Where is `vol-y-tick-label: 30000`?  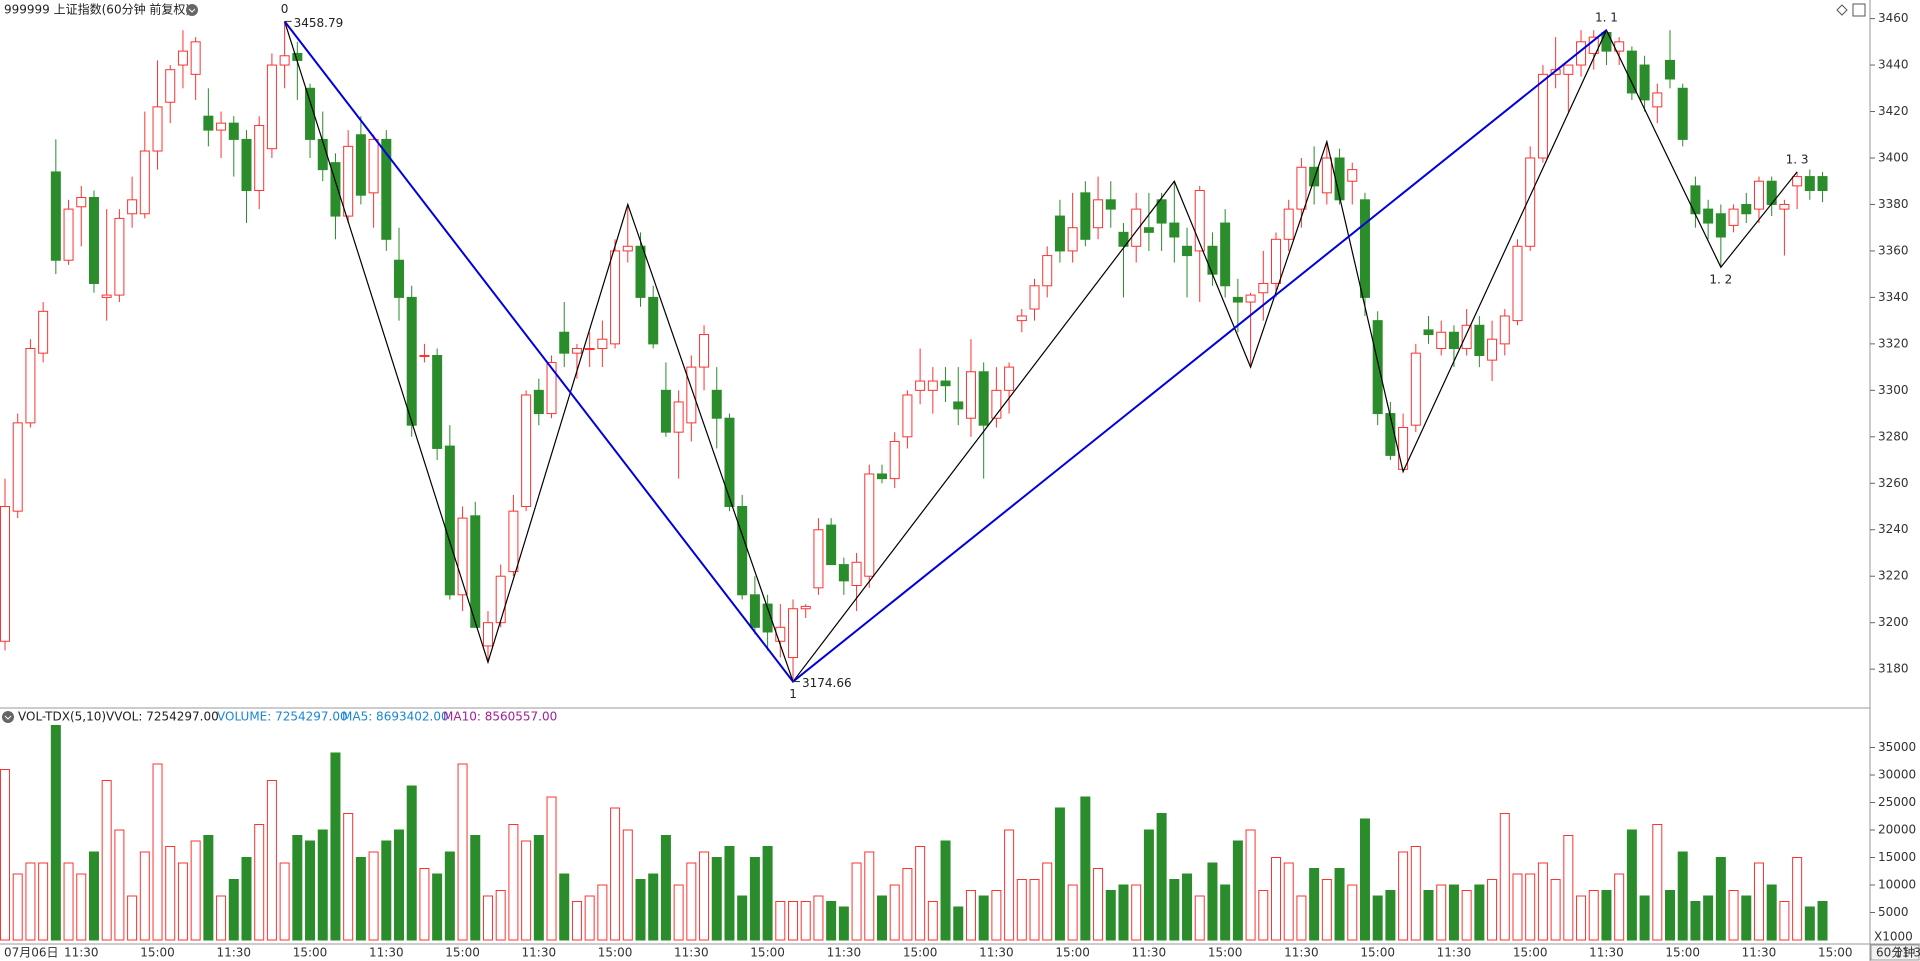 vol-y-tick-label: 30000 is located at coordinates (1897, 775).